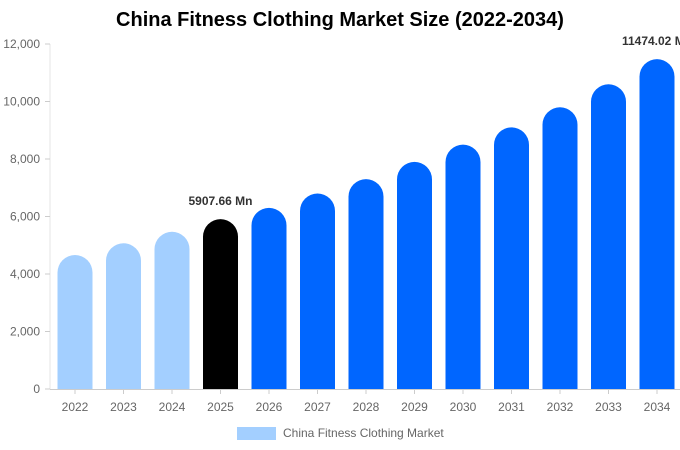 This screenshot has width=680, height=450. I want to click on x-tick-label: 2026, so click(269, 407).